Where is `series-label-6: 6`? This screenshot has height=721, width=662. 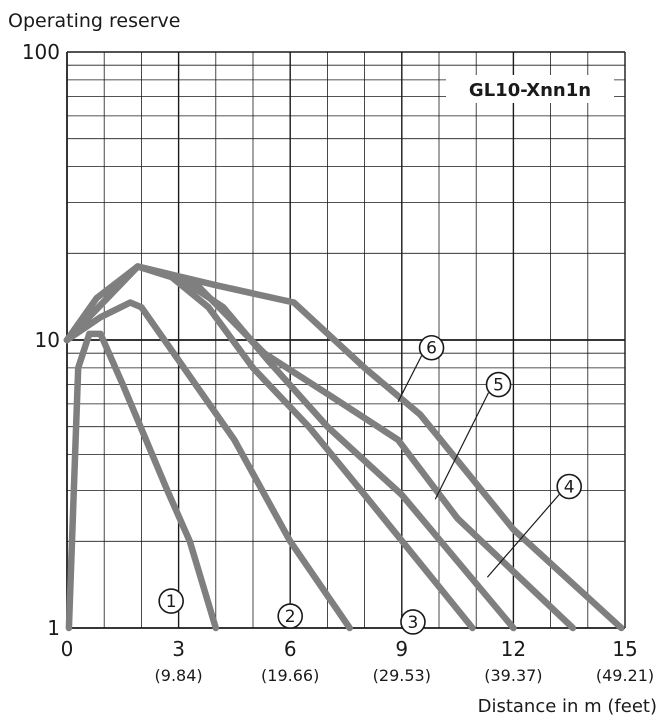
series-label-6: 6 is located at coordinates (431, 349).